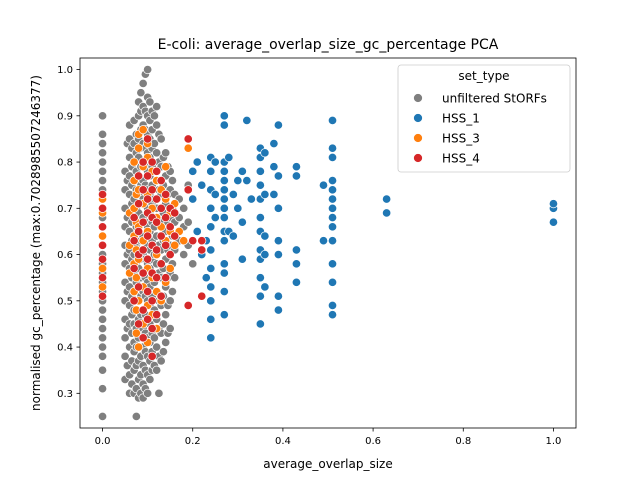  What do you see at coordinates (418, 118) in the screenshot?
I see `legend-marker` at bounding box center [418, 118].